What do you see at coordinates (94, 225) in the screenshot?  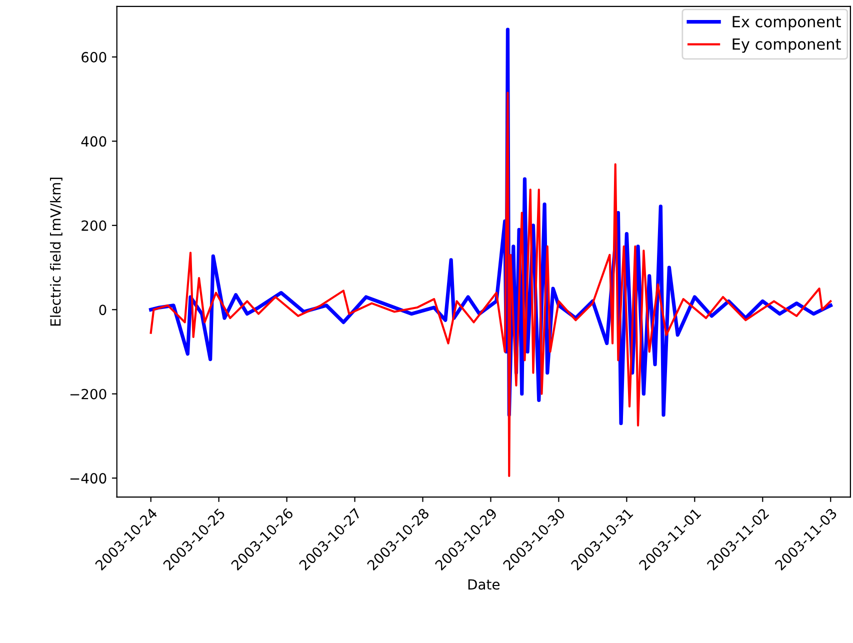 I see `y-tick-label: 200` at bounding box center [94, 225].